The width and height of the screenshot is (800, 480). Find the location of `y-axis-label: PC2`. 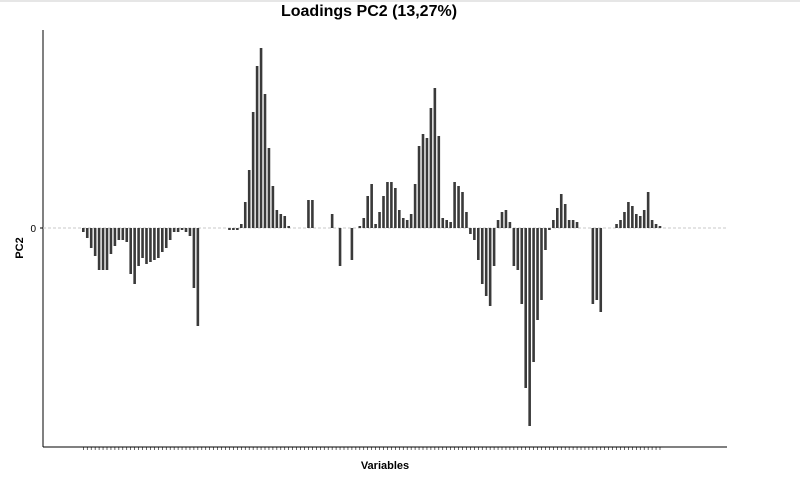

y-axis-label: PC2 is located at coordinates (20, 248).